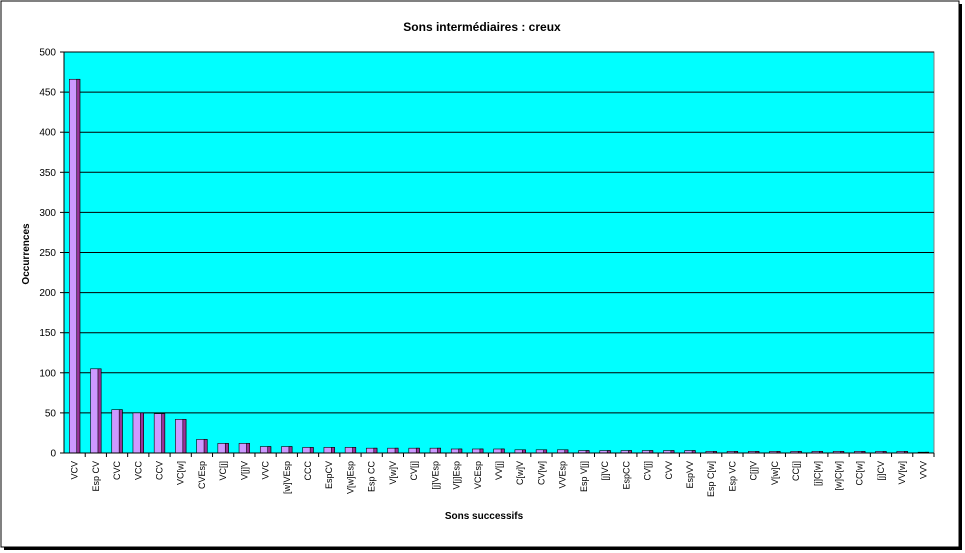  Describe the element at coordinates (732, 476) in the screenshot. I see `x-tick-label: Esp VC` at that location.